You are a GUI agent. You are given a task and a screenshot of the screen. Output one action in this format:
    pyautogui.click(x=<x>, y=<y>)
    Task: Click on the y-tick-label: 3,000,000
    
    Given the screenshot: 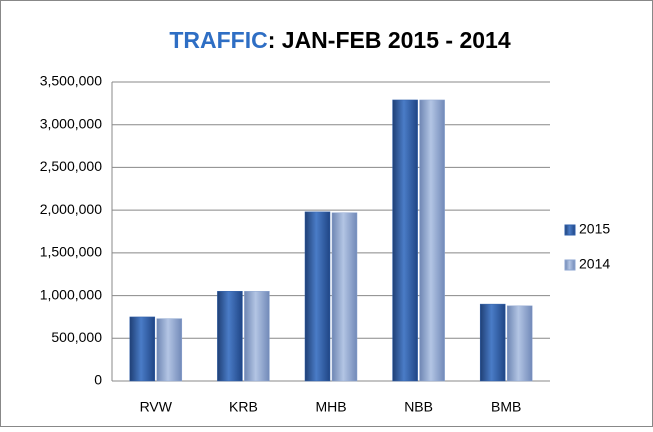 What is the action you would take?
    pyautogui.click(x=71, y=123)
    